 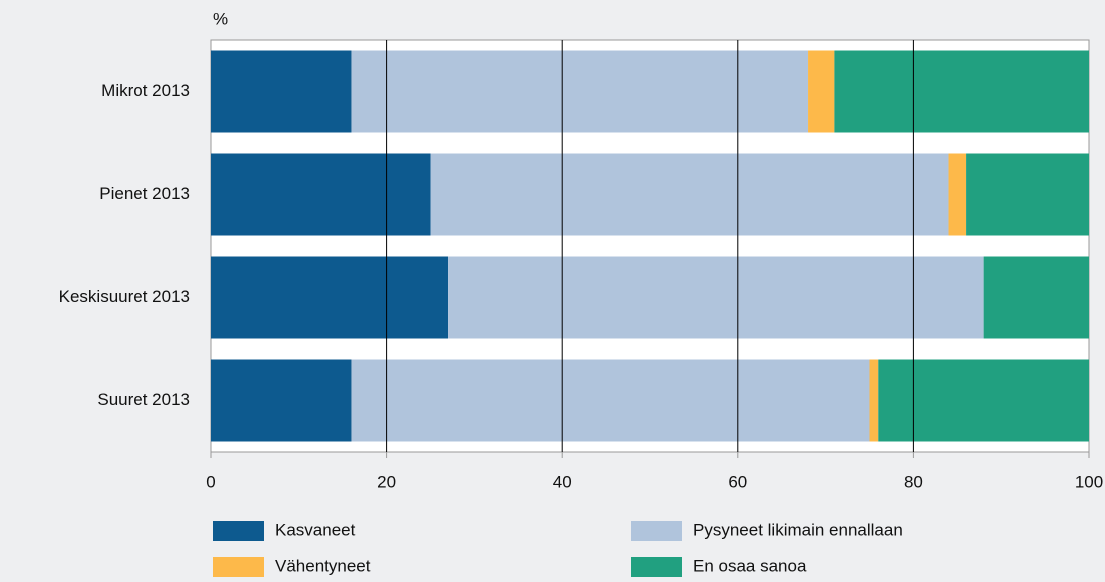 What do you see at coordinates (323, 565) in the screenshot?
I see `legend-label: Vähentyneet` at bounding box center [323, 565].